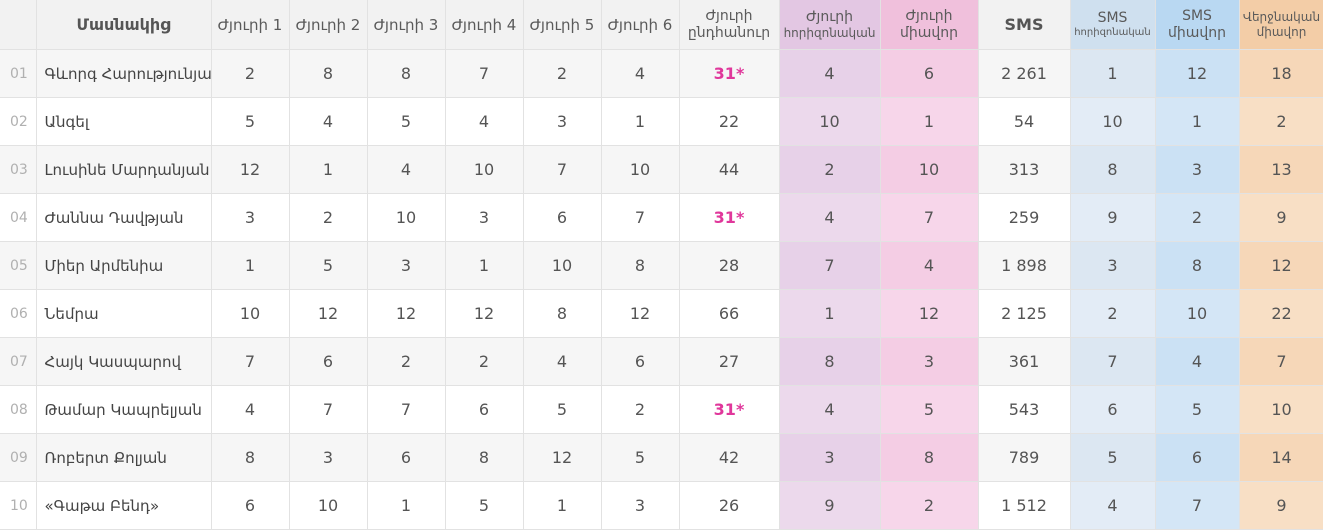 The width and height of the screenshot is (1323, 531). I want to click on jury-points: 1, so click(929, 121).